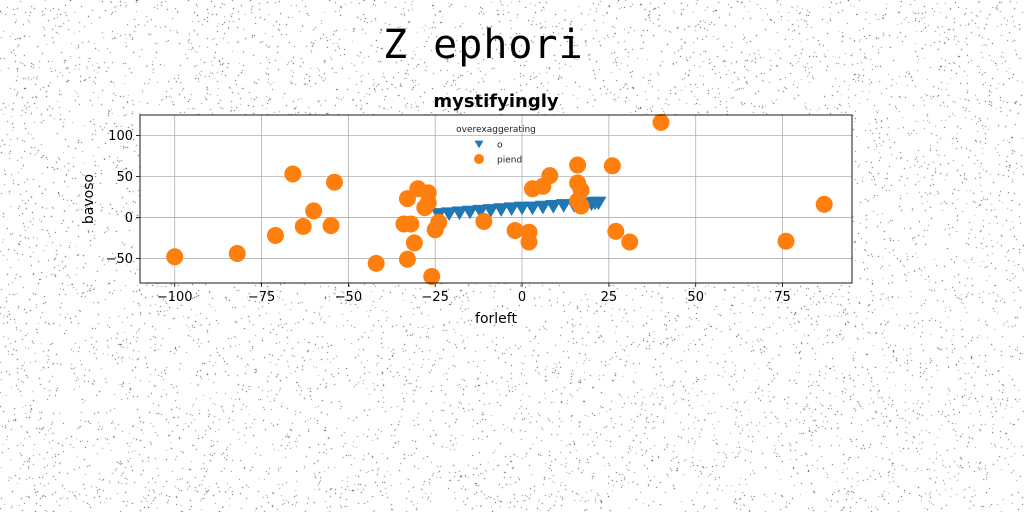  I want to click on legend-marker-piend, so click(479, 159).